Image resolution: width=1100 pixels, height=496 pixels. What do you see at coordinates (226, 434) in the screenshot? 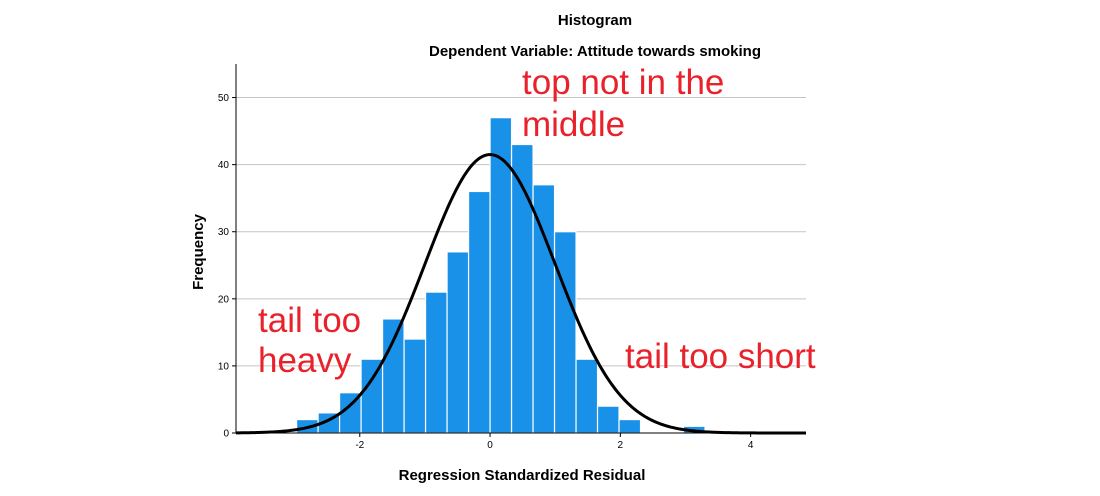
I see `y-tick-label: 0` at bounding box center [226, 434].